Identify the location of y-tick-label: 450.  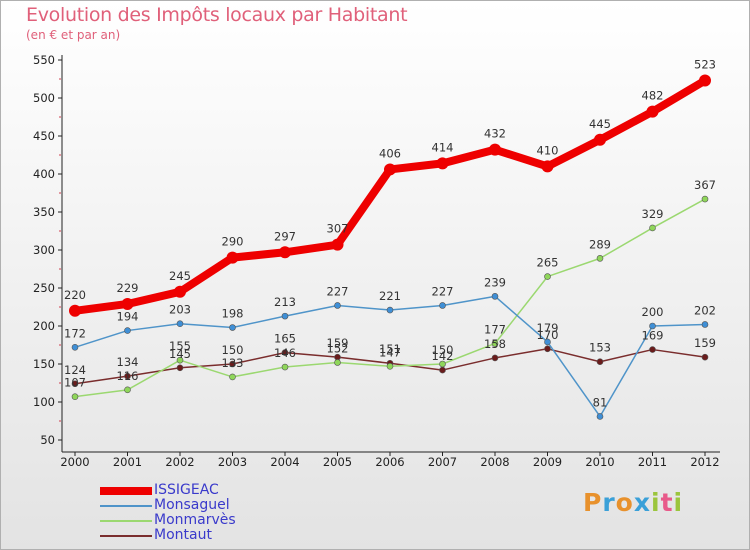
(44, 136).